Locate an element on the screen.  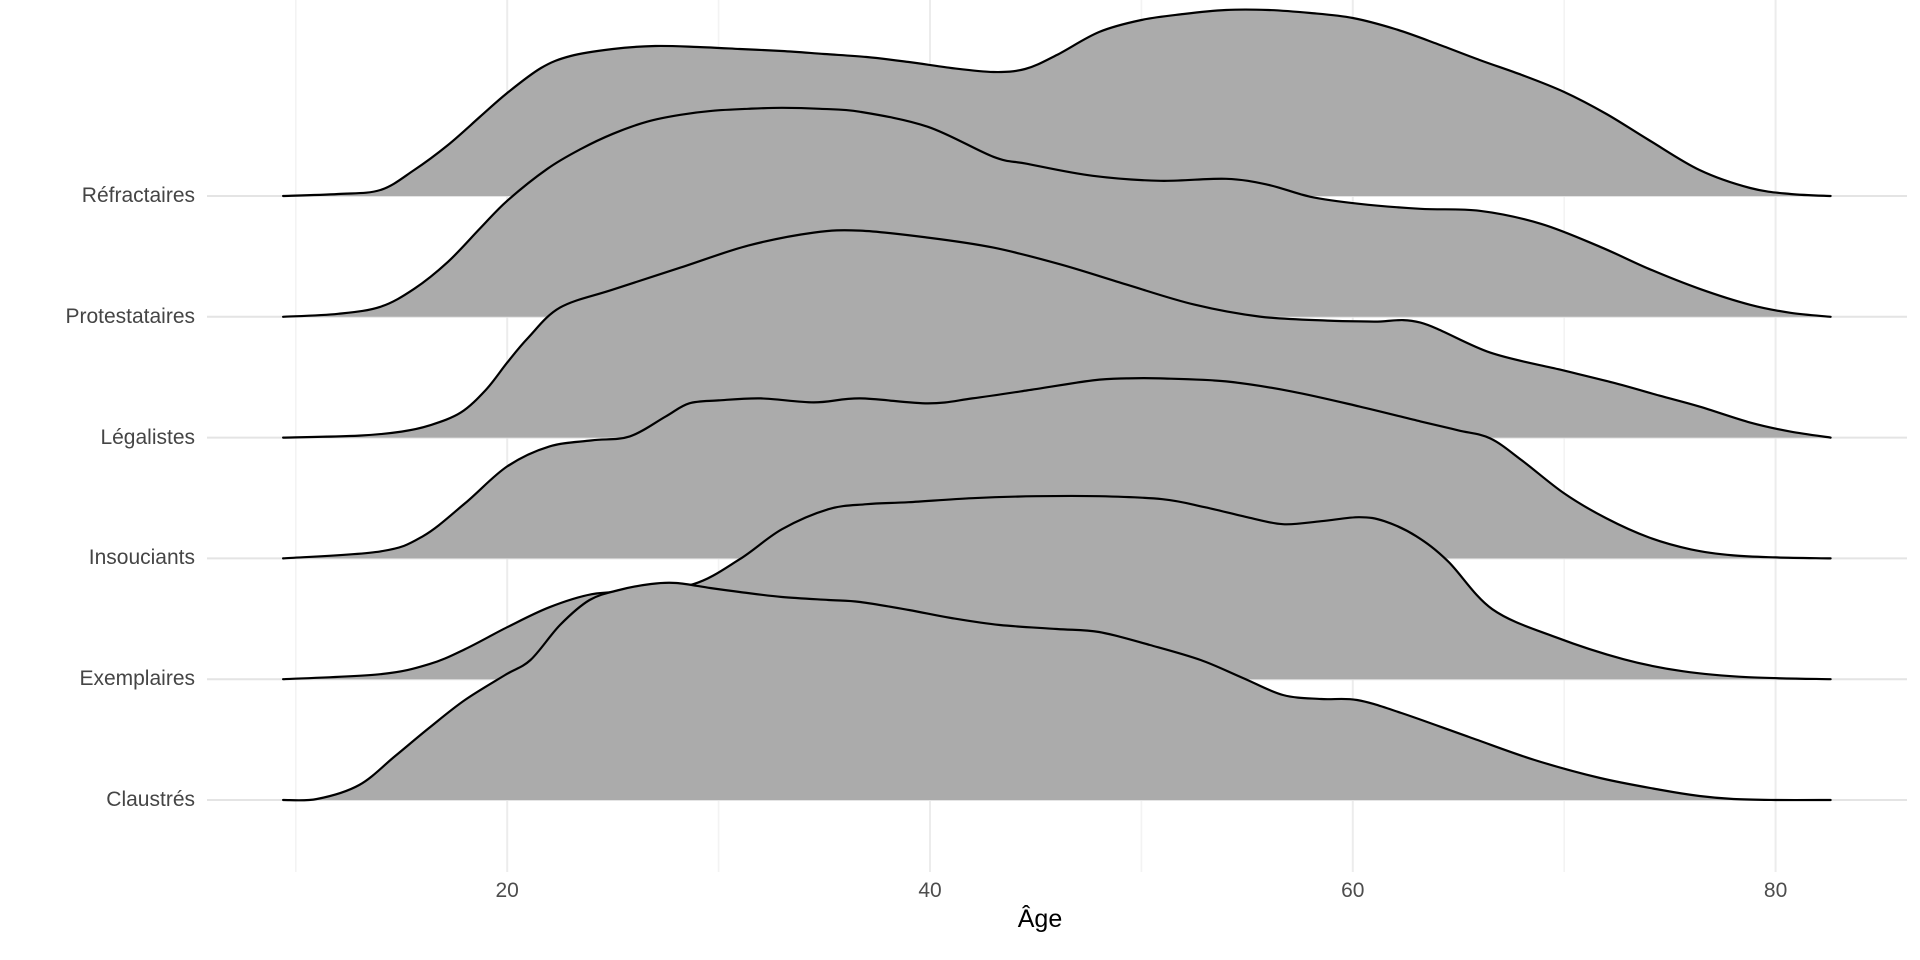
category-label-Insouciants: Insouciants is located at coordinates (141, 558).